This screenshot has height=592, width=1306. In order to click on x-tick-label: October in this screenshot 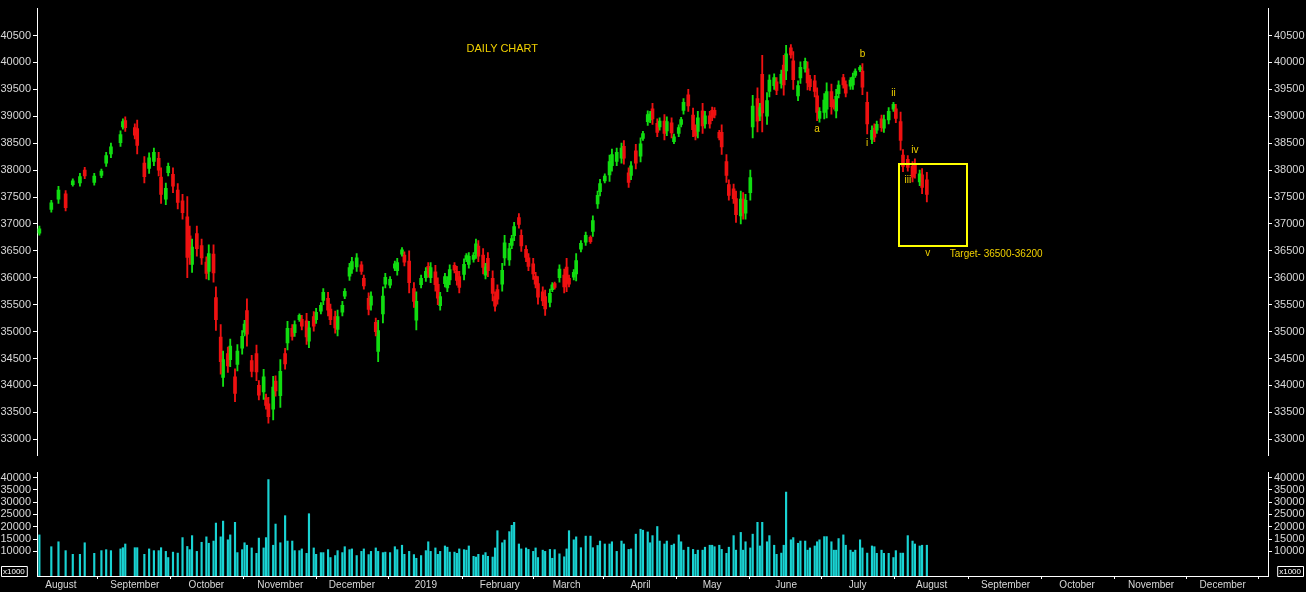, I will do `click(1077, 584)`.